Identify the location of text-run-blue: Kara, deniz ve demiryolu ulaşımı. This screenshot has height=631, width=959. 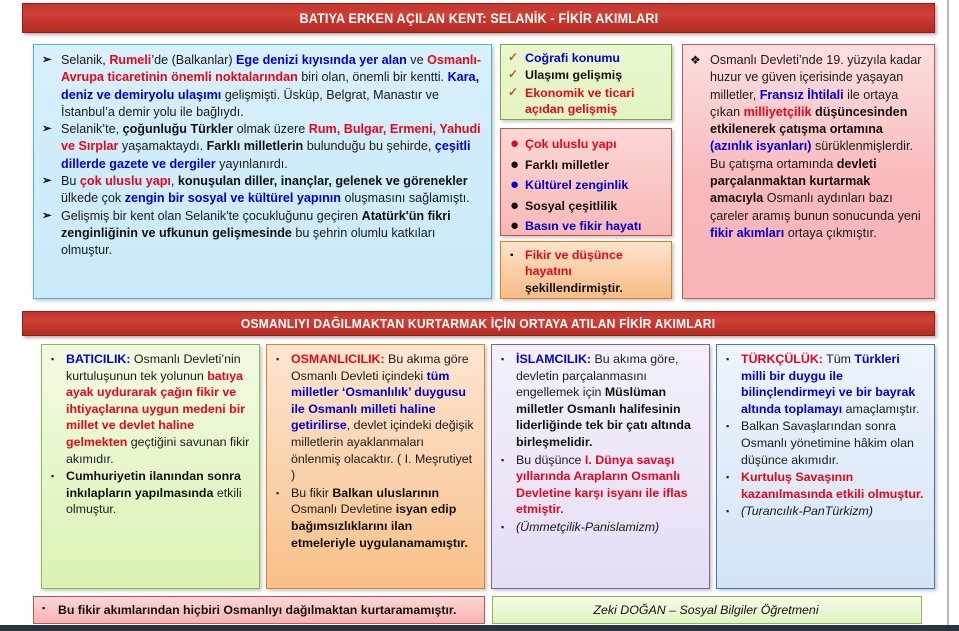
(270, 86).